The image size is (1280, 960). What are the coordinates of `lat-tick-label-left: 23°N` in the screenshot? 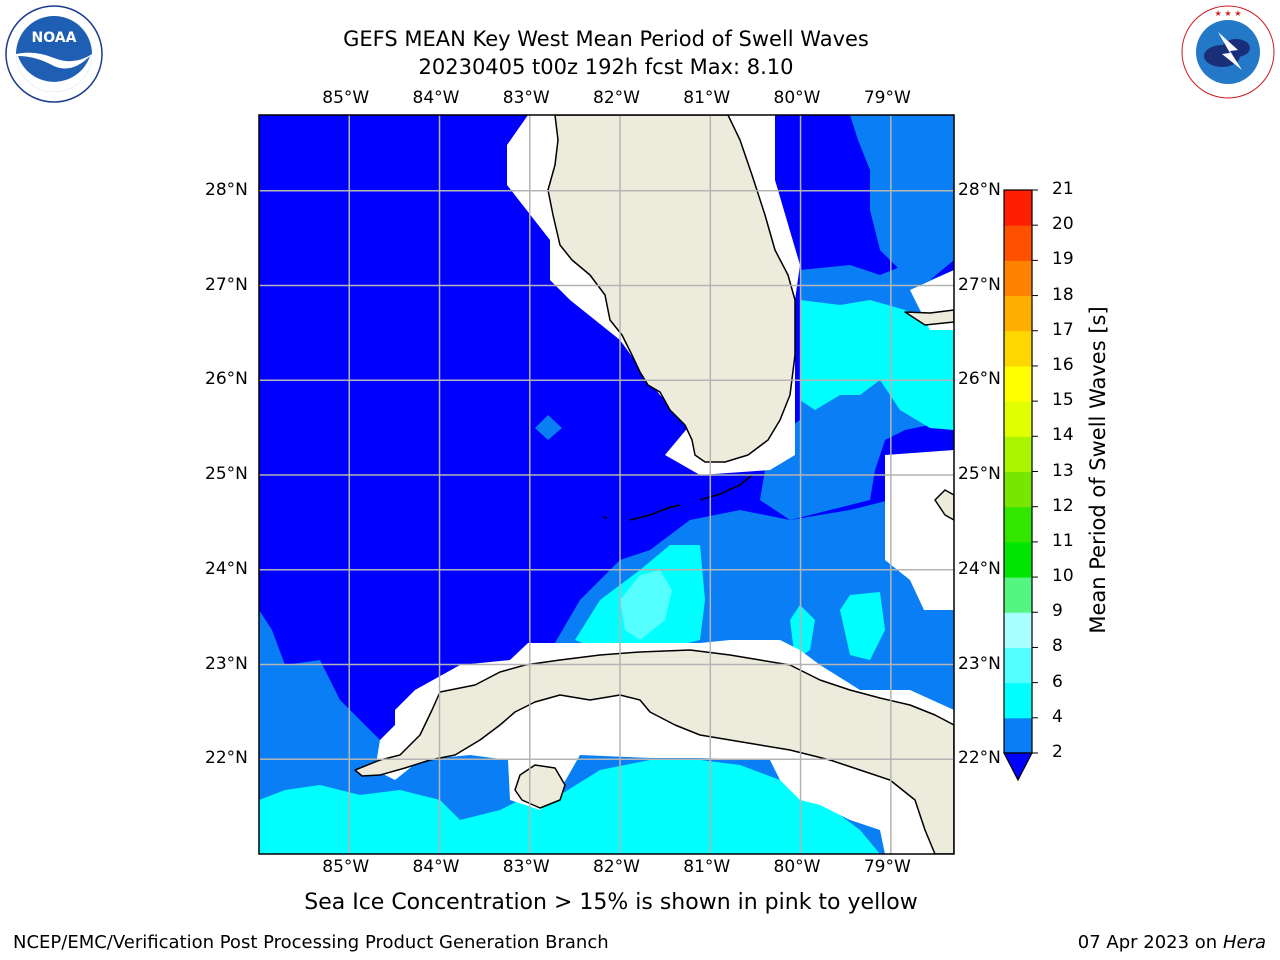 It's located at (226, 663).